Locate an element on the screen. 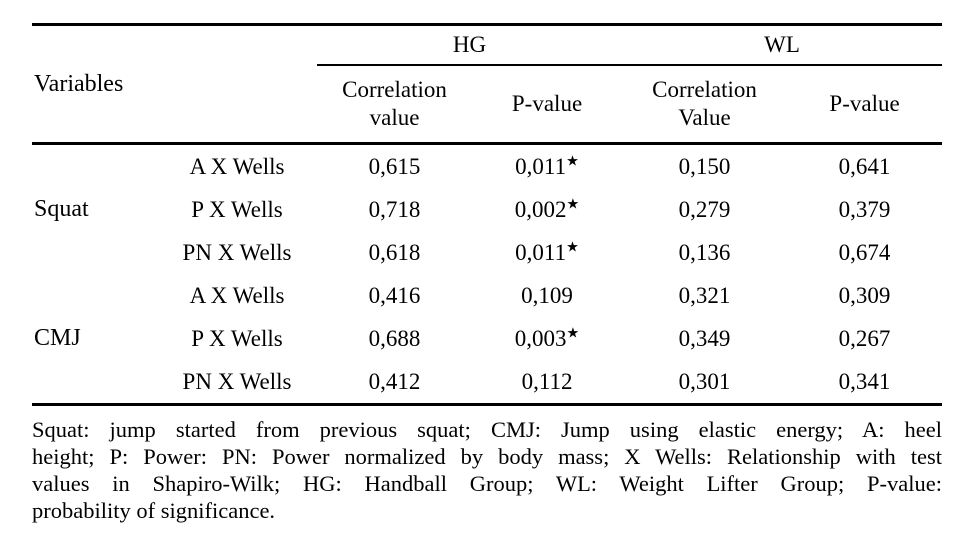 This screenshot has width=973, height=551. hg-pvalue-cell: 0,003★ is located at coordinates (547, 338).